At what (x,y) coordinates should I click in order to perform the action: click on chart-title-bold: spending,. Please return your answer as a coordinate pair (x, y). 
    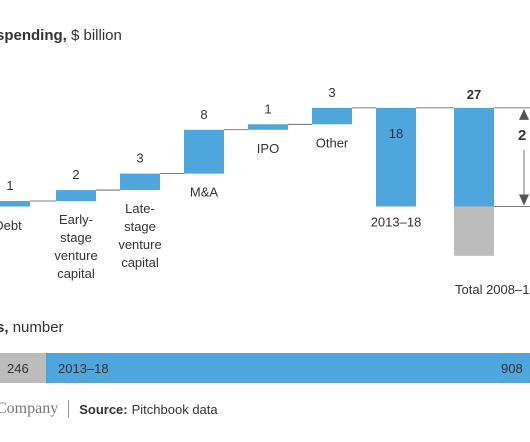
    Looking at the image, I should click on (35, 35).